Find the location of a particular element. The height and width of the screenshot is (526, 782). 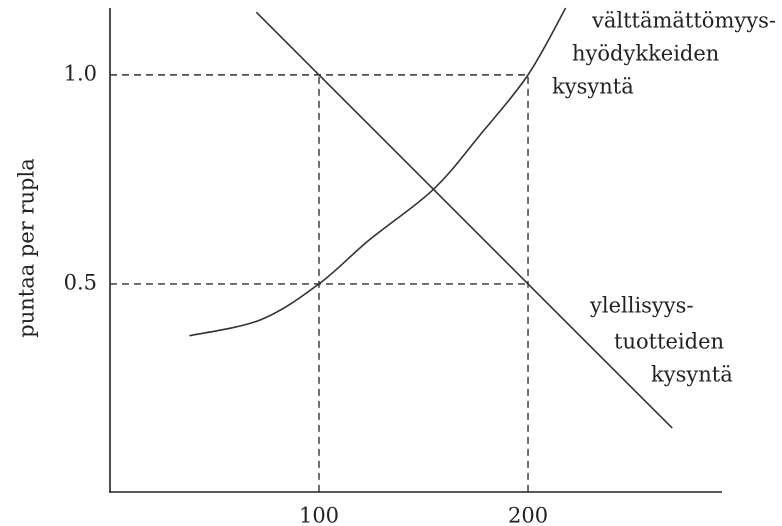

y-axis-label: puntaa per rupla is located at coordinates (27, 247).